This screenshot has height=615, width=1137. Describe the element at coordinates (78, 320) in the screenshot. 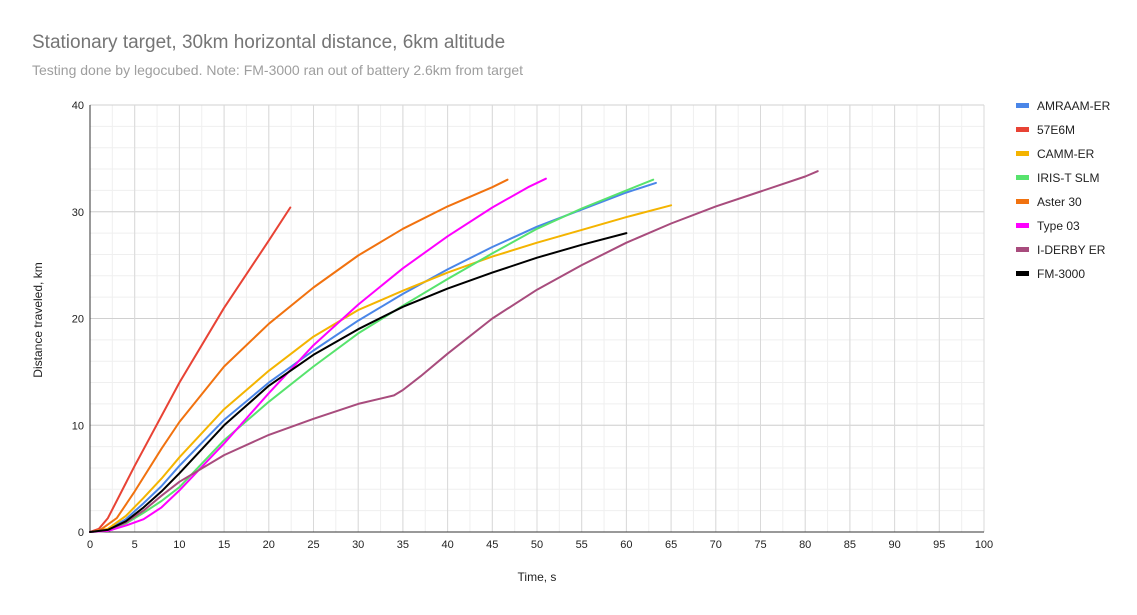

I see `y-tick-label: 20` at that location.